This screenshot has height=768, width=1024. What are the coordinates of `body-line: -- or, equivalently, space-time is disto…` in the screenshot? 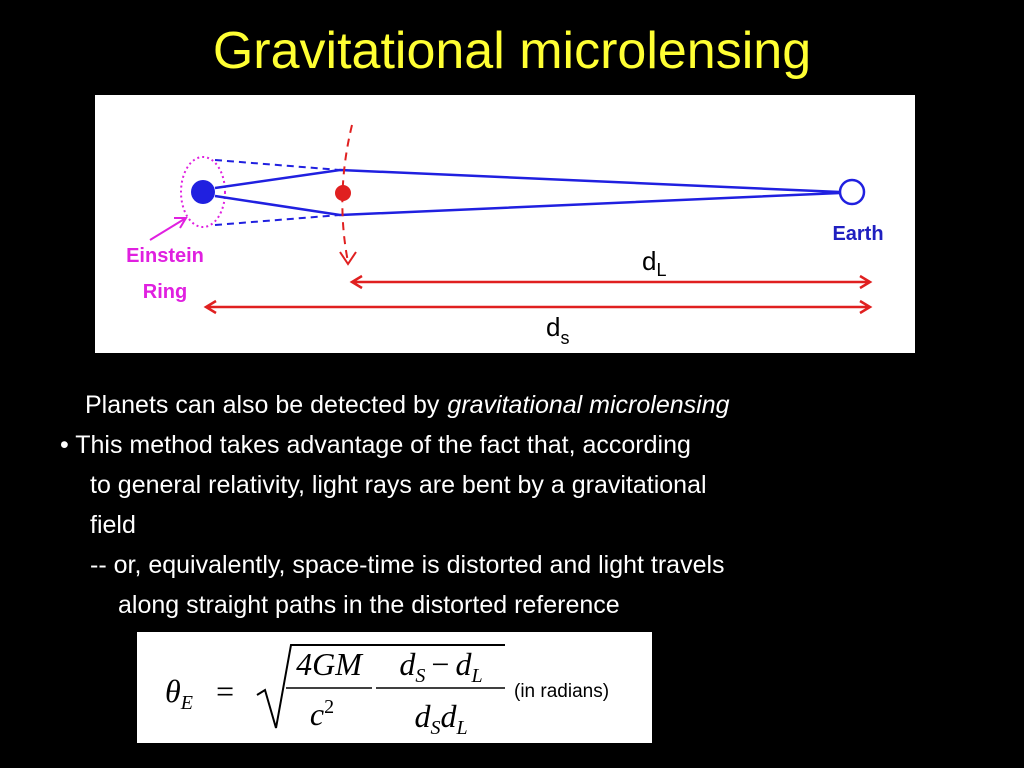 It's located at (407, 565).